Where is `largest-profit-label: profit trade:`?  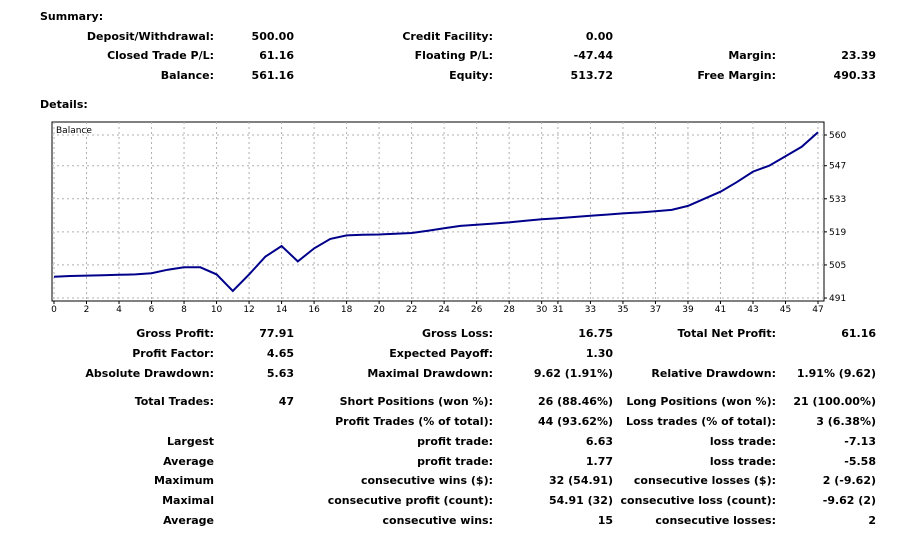
largest-profit-label: profit trade: is located at coordinates (455, 441).